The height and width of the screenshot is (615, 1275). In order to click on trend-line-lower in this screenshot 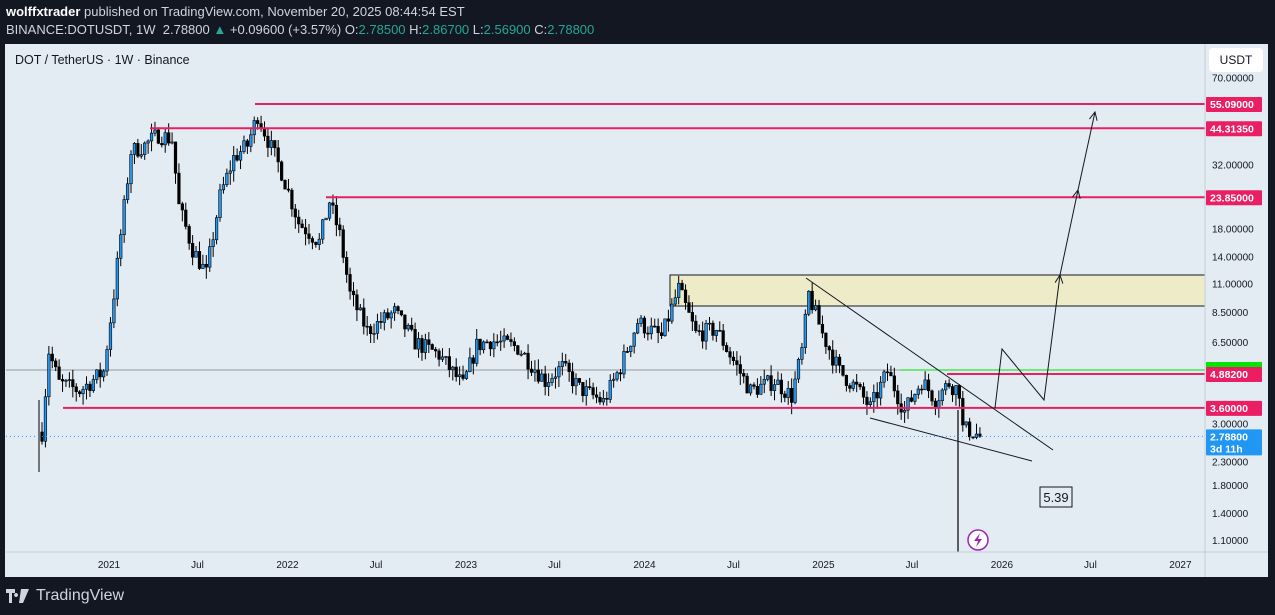, I will do `click(951, 439)`.